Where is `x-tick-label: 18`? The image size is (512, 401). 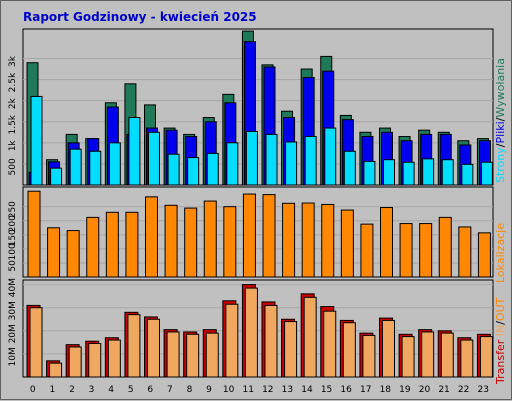 x-tick-label: 18 is located at coordinates (386, 390).